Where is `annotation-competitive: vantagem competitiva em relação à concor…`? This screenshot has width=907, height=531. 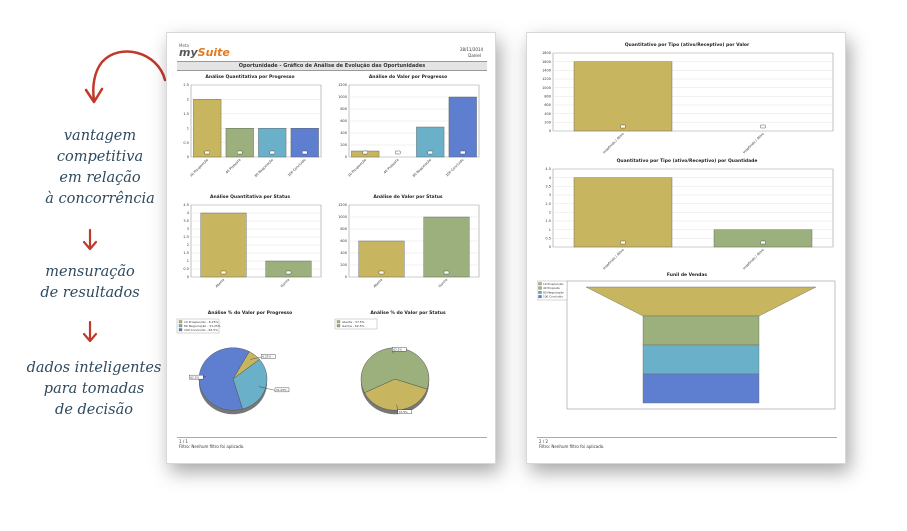 annotation-competitive: vantagem competitiva em relação à concor… is located at coordinates (100, 168).